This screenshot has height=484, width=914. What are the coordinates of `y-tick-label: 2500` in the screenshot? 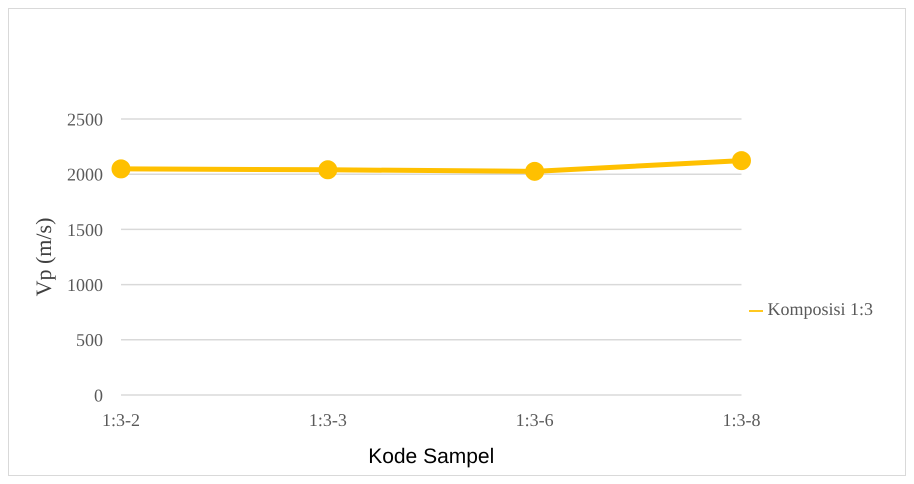 It's located at (85, 119).